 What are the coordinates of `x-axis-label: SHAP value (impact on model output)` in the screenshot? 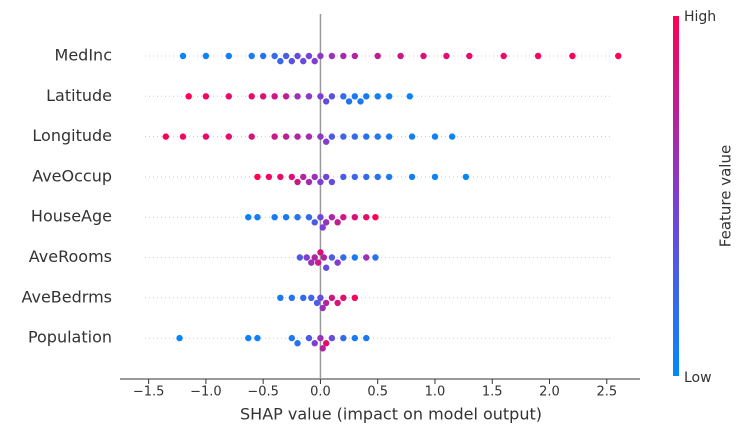 It's located at (391, 414).